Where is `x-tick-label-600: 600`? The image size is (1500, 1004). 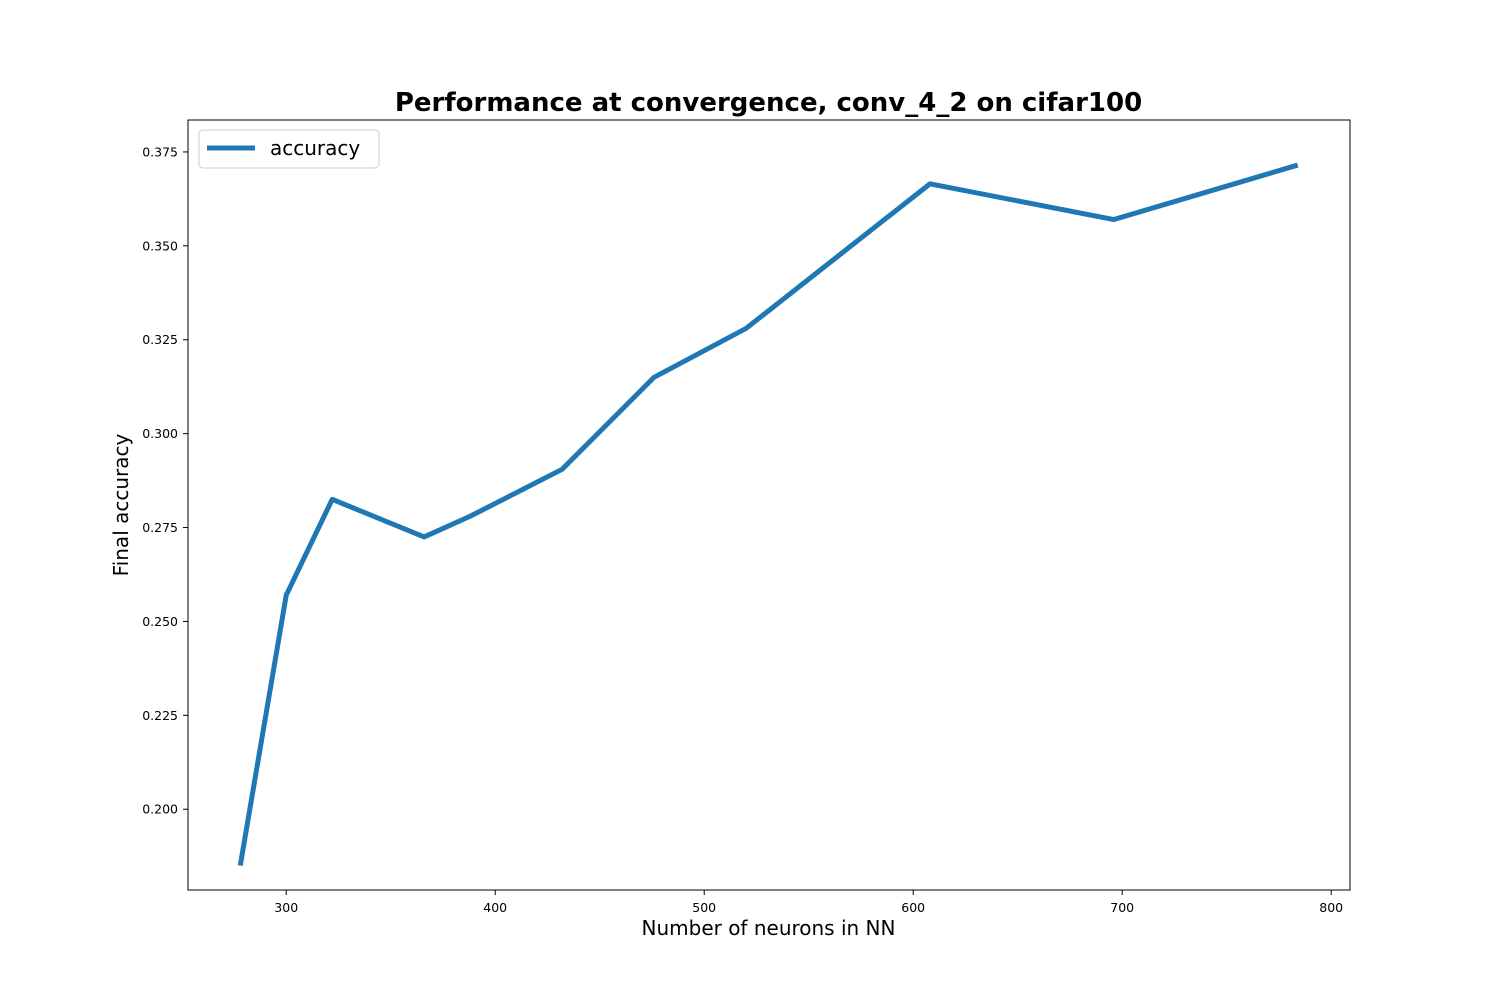 x-tick-label-600: 600 is located at coordinates (913, 907).